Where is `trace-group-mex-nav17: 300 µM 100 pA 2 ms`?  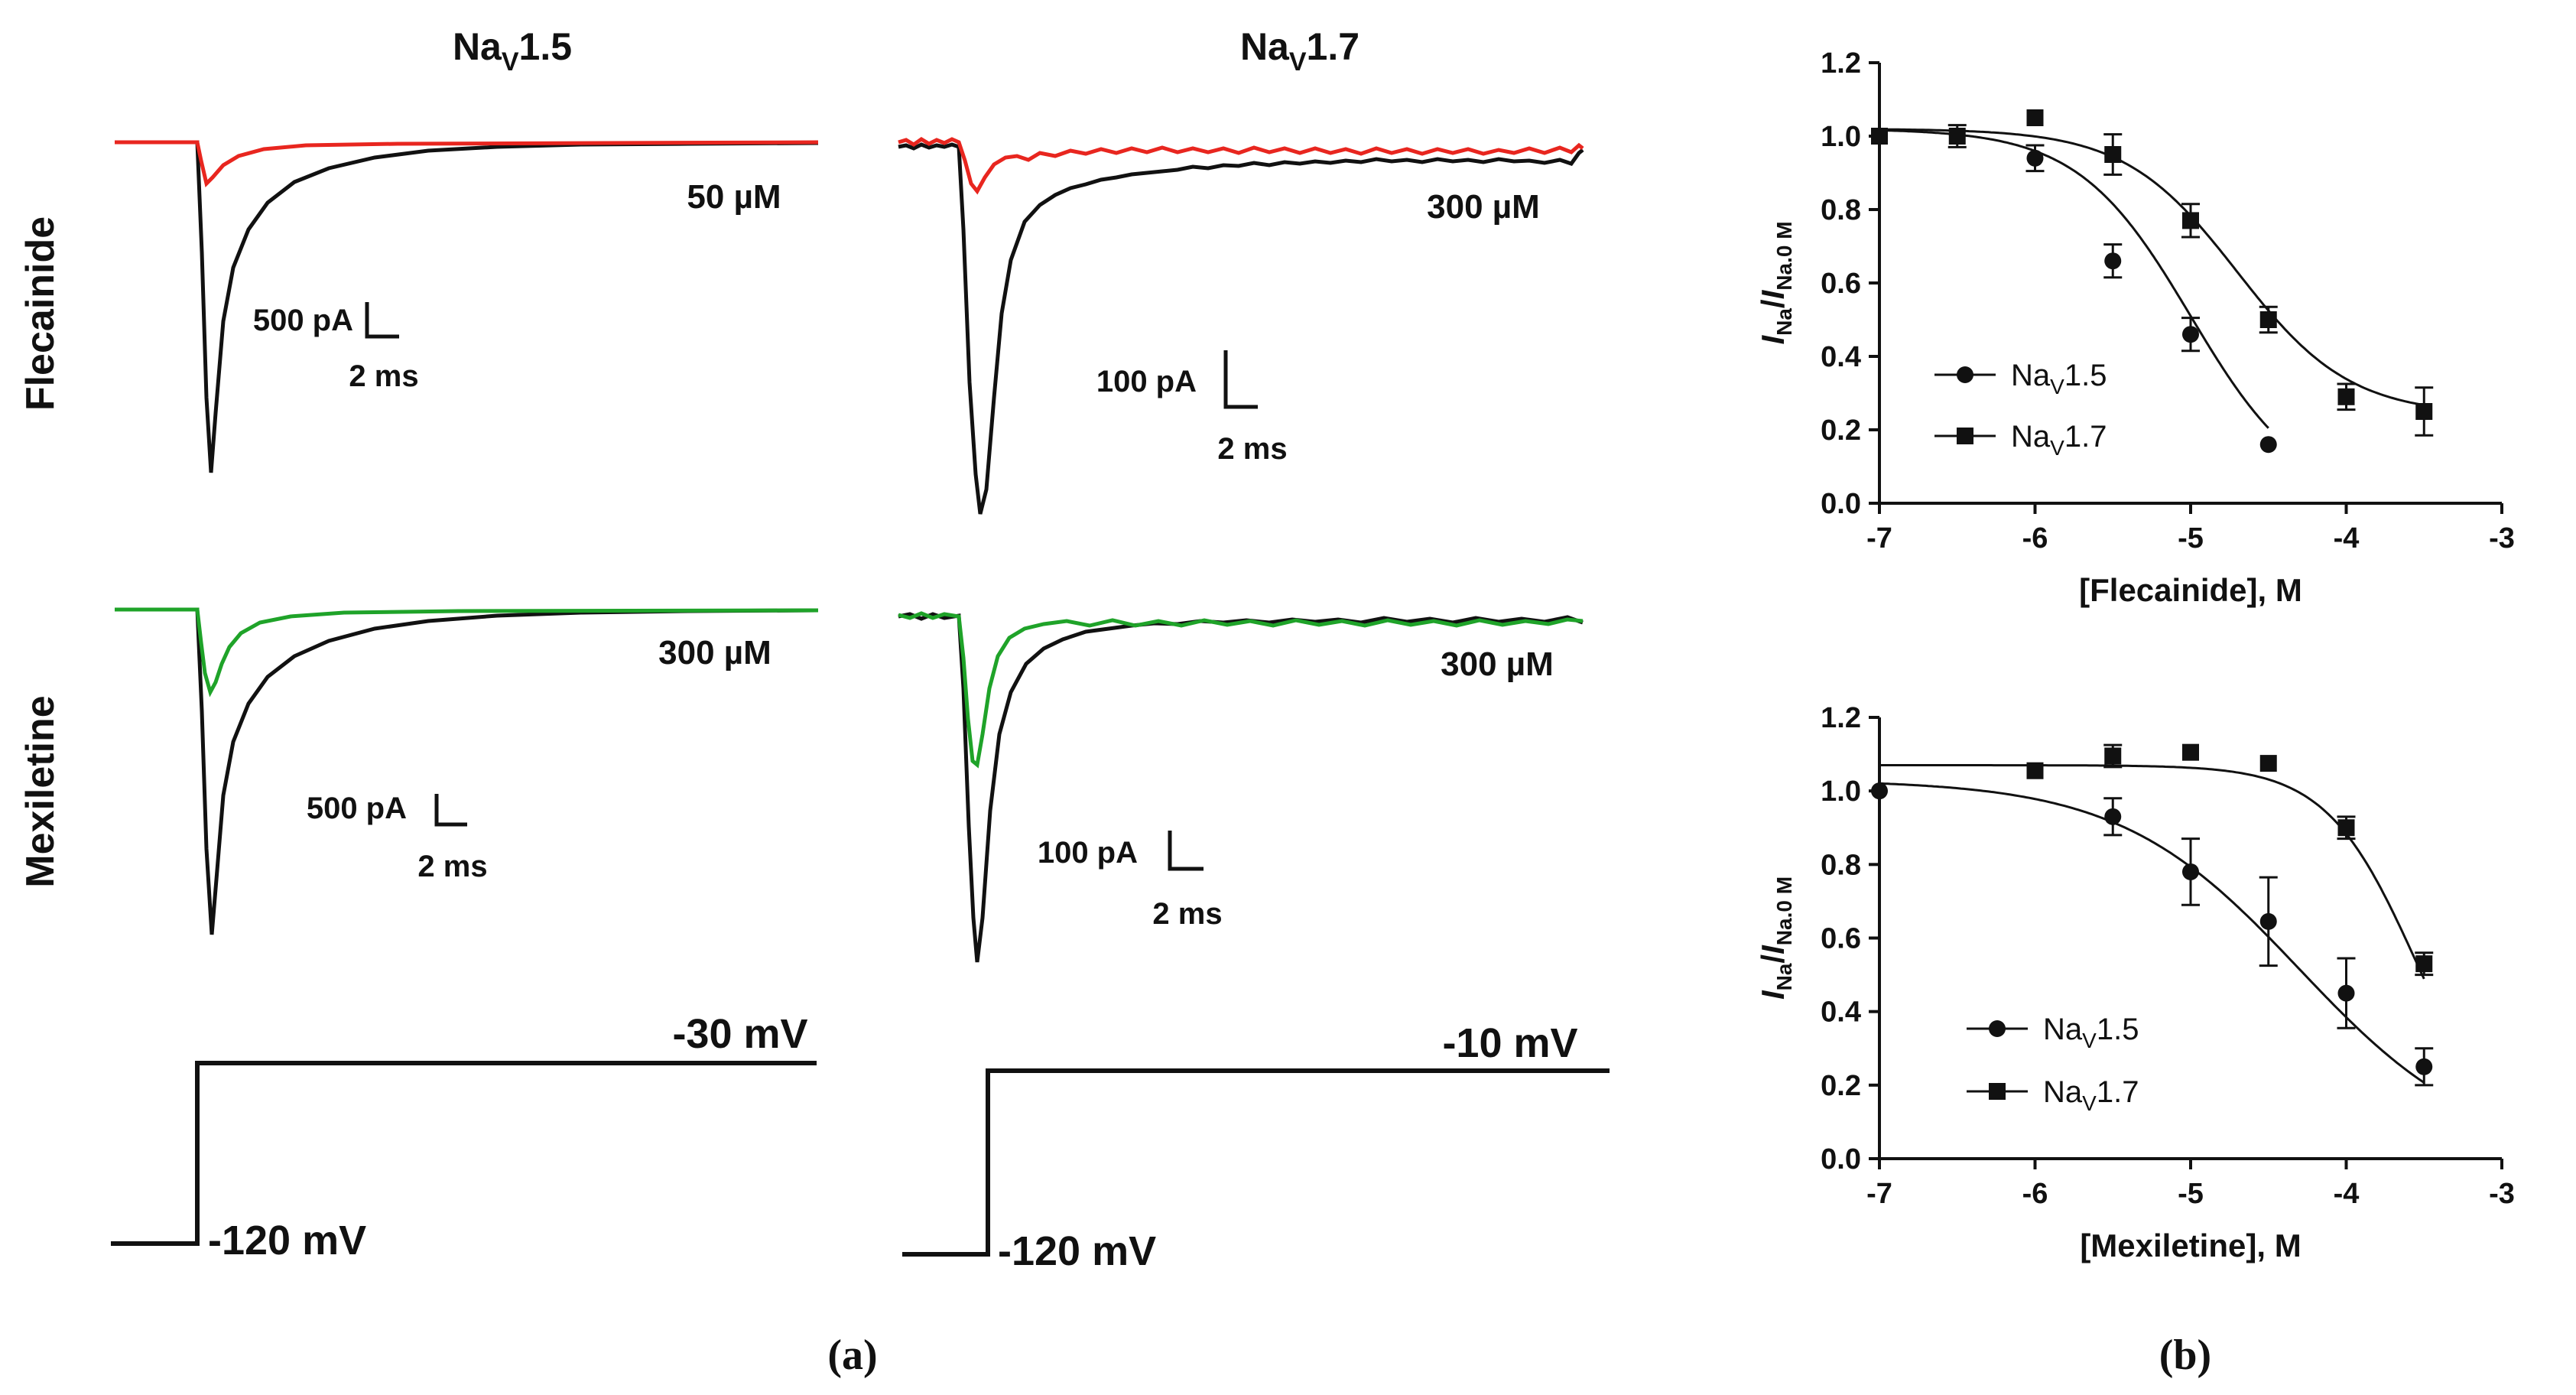
trace-group-mex-nav17: 300 µM 100 pA 2 ms is located at coordinates (1241, 787).